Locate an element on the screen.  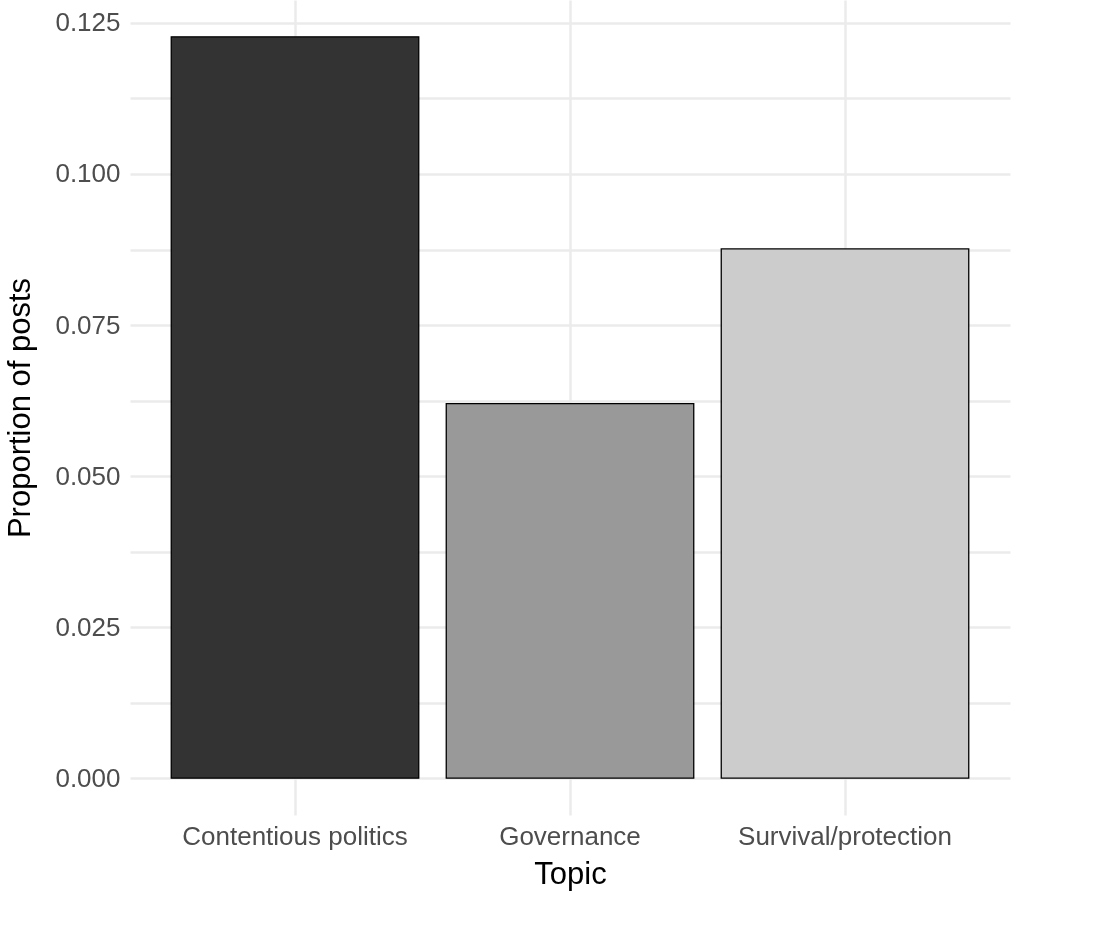
y-axis-title: Proportion of posts is located at coordinates (20, 408).